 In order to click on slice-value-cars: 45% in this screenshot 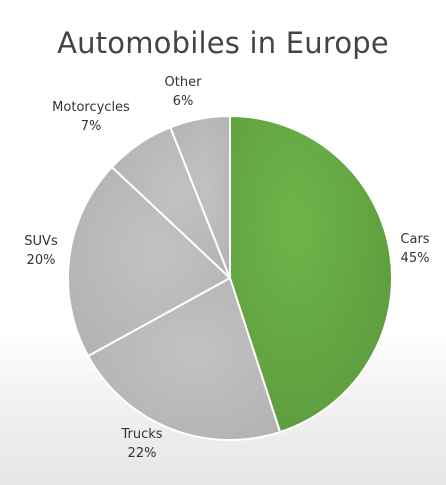, I will do `click(415, 258)`.